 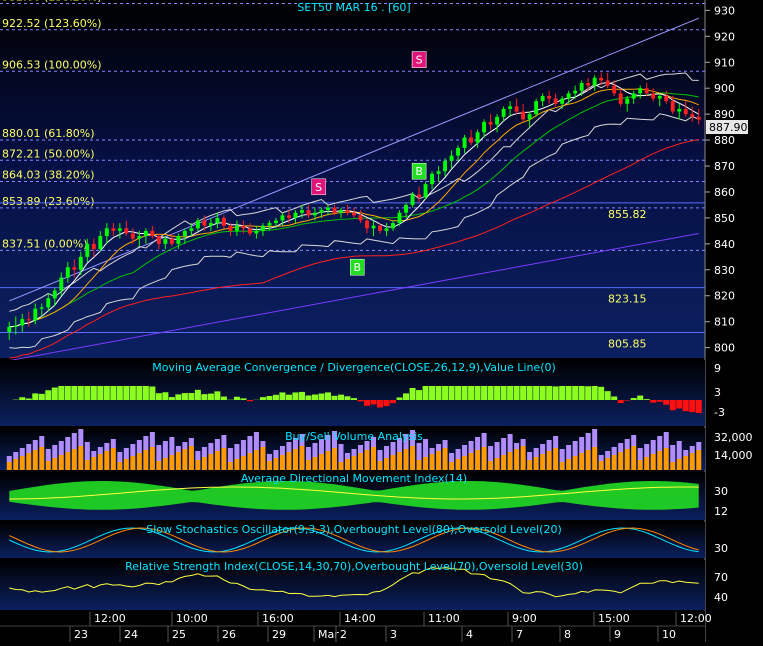 What do you see at coordinates (343, 634) in the screenshot?
I see `date-label: 2` at bounding box center [343, 634].